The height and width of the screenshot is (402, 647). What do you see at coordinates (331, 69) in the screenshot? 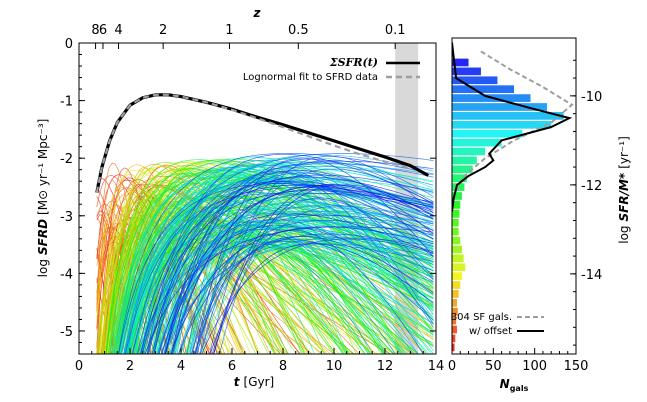
I see `main-legend: ΣSFR(t) Lognormal fit to SFRD data` at bounding box center [331, 69].